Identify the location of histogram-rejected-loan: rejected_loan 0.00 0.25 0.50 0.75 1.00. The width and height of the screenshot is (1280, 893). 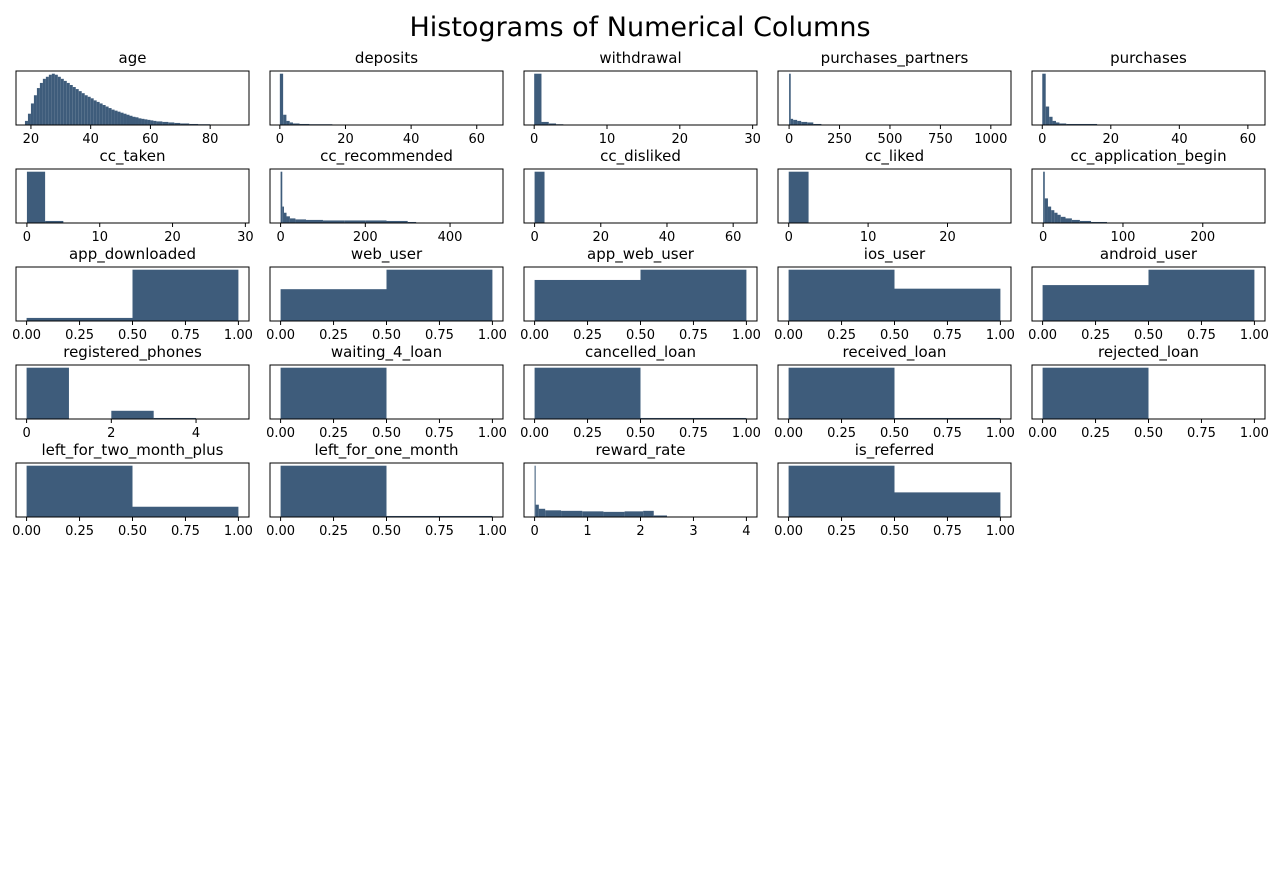
(1148, 392).